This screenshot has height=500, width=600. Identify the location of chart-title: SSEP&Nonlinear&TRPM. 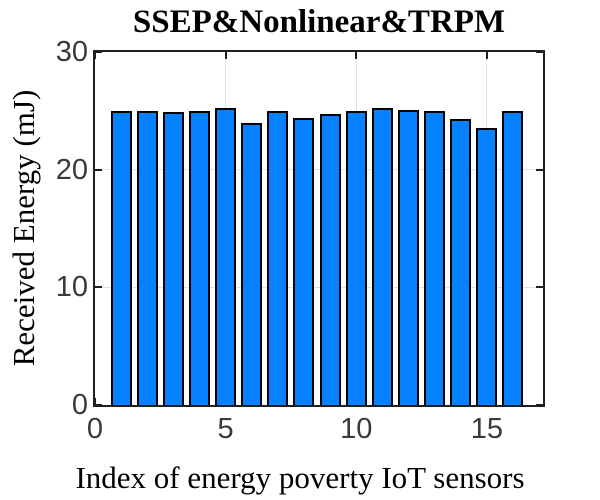
(319, 22).